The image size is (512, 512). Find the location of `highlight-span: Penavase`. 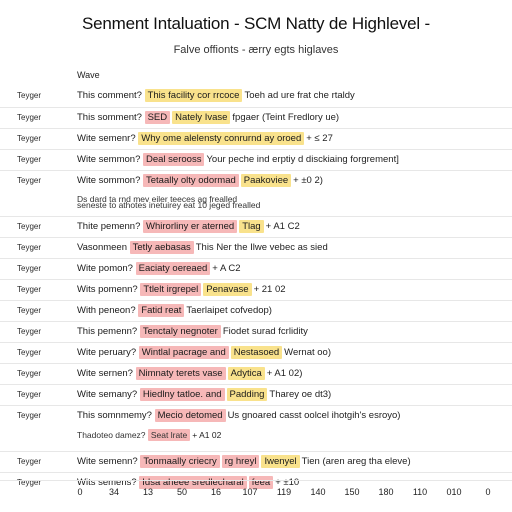

highlight-span: Penavase is located at coordinates (227, 289).